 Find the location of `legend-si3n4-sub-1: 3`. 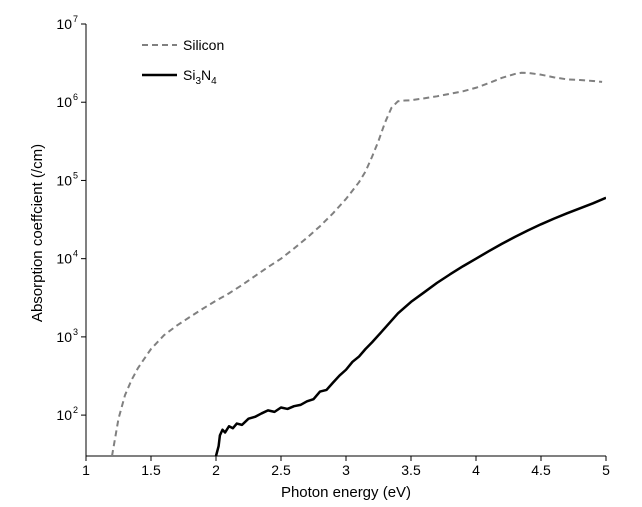

legend-si3n4-sub-1: 3 is located at coordinates (198, 81).